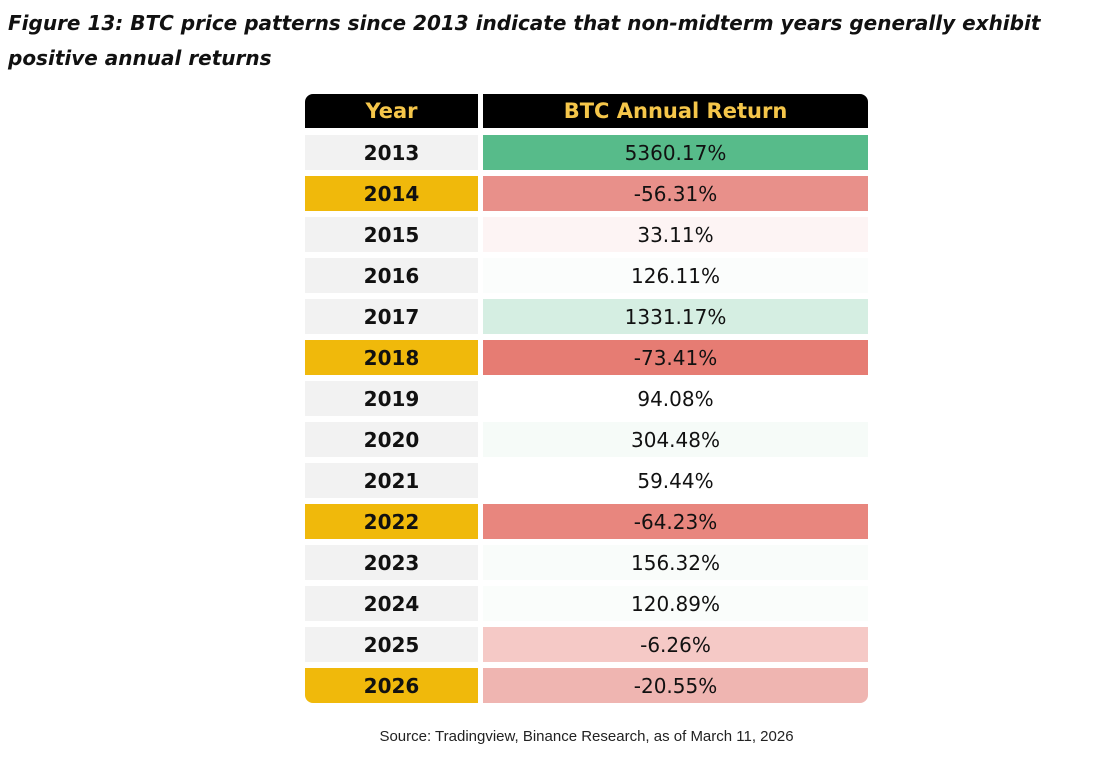  What do you see at coordinates (675, 480) in the screenshot?
I see `return-cell: 59.44%` at bounding box center [675, 480].